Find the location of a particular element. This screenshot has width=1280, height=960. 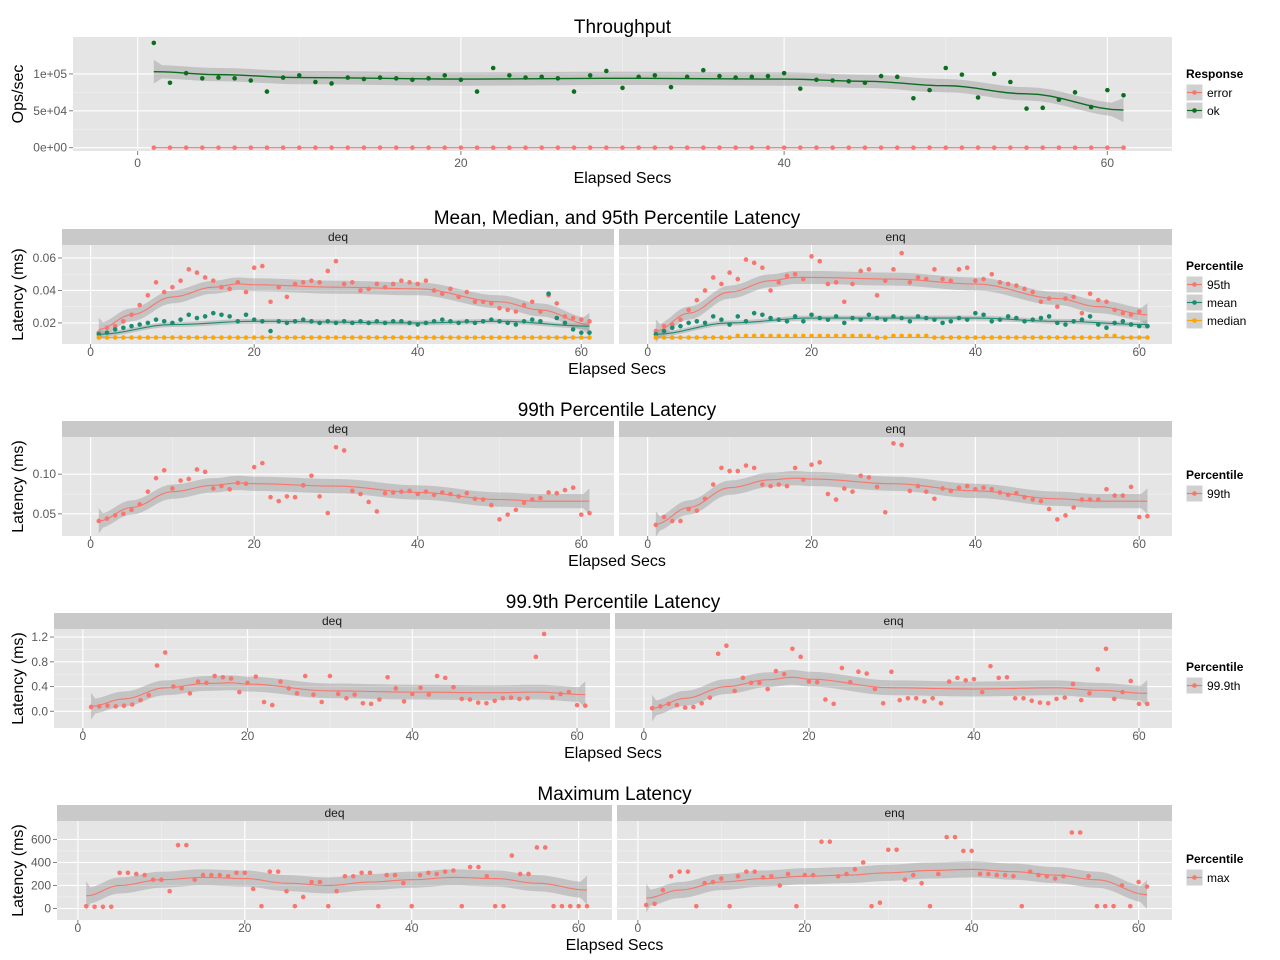

plot-panel is located at coordinates (893, 678).